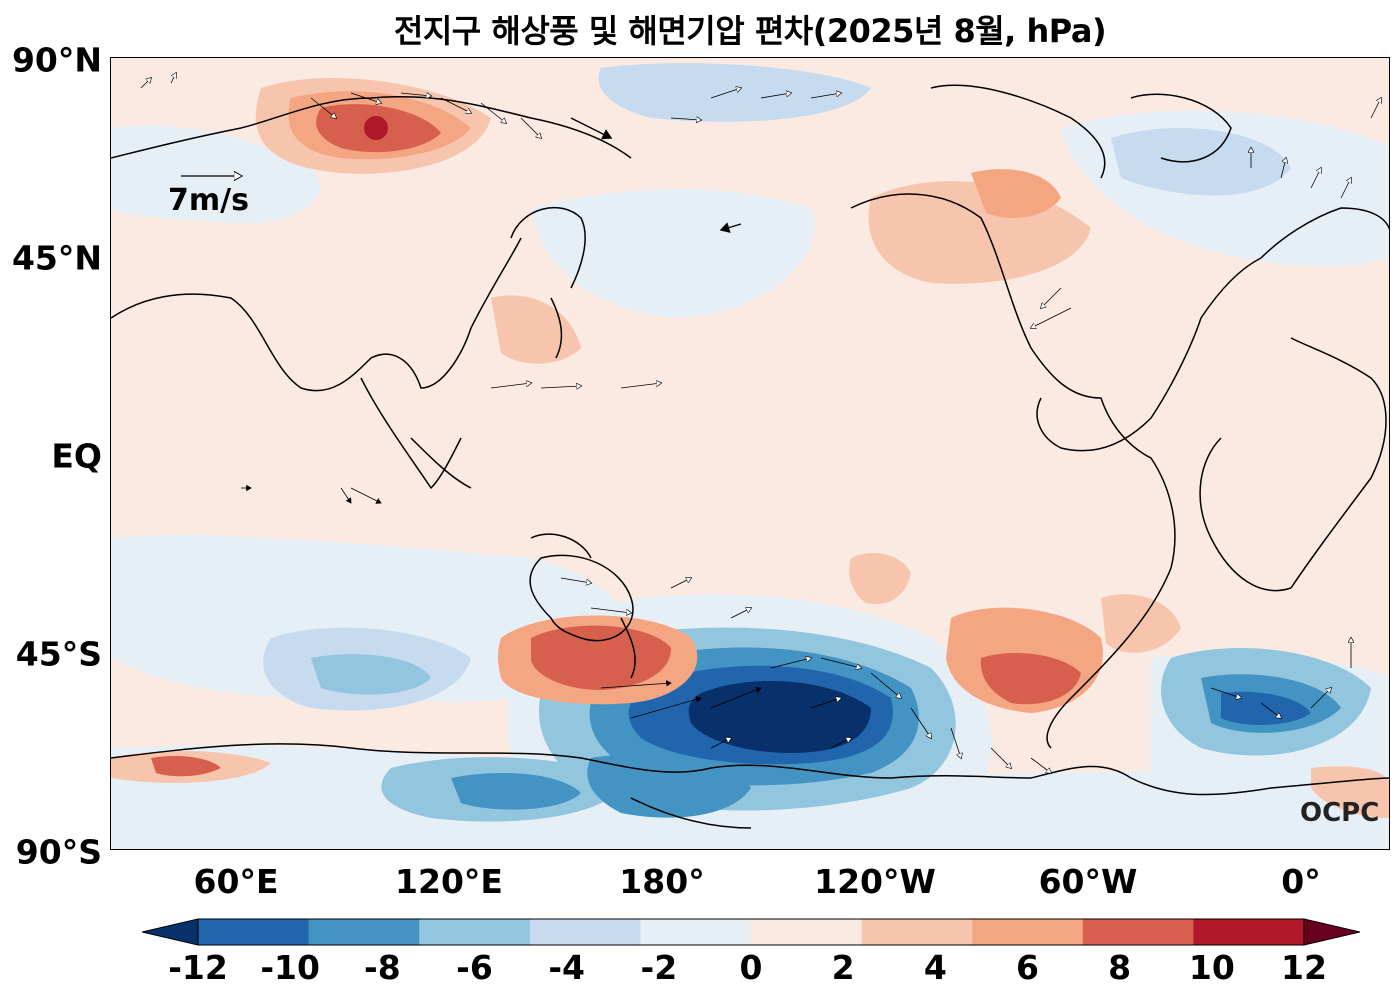  Describe the element at coordinates (474, 967) in the screenshot. I see `colorbar-tick-label: -6` at that location.